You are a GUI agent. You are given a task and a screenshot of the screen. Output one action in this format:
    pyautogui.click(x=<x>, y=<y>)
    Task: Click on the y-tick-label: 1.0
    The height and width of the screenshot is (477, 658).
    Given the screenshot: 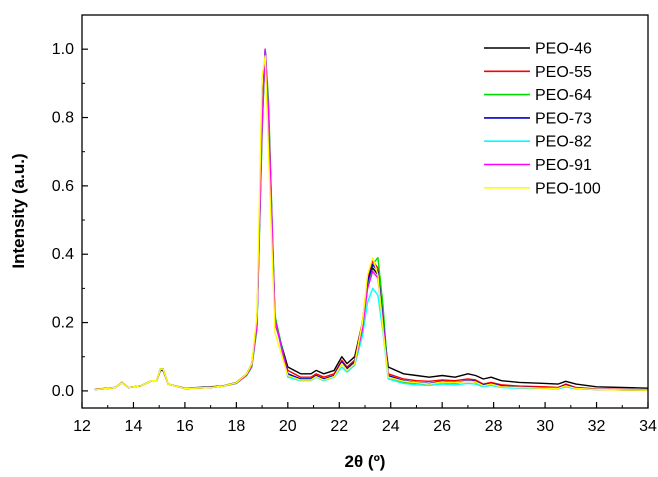 What is the action you would take?
    pyautogui.click(x=63, y=49)
    